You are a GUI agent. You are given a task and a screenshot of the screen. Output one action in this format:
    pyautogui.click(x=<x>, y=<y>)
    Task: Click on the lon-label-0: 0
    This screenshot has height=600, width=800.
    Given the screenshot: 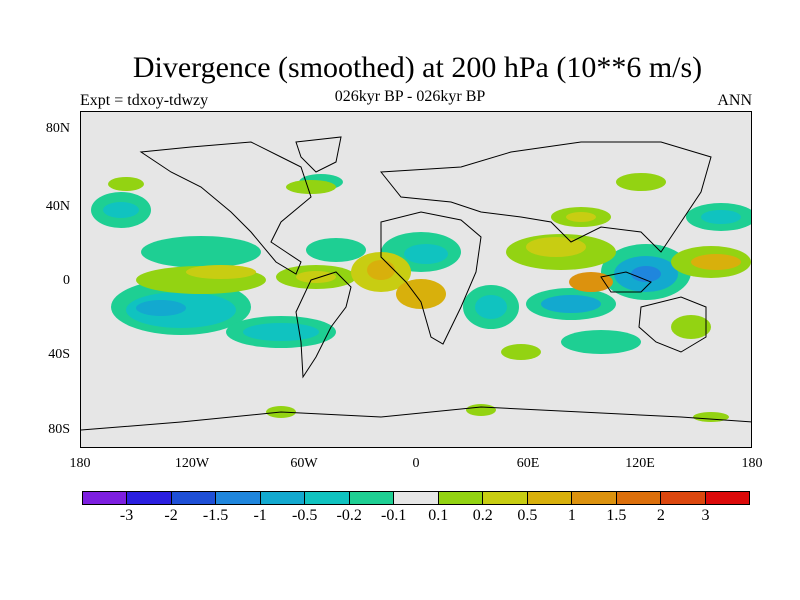 What is the action you would take?
    pyautogui.click(x=416, y=463)
    